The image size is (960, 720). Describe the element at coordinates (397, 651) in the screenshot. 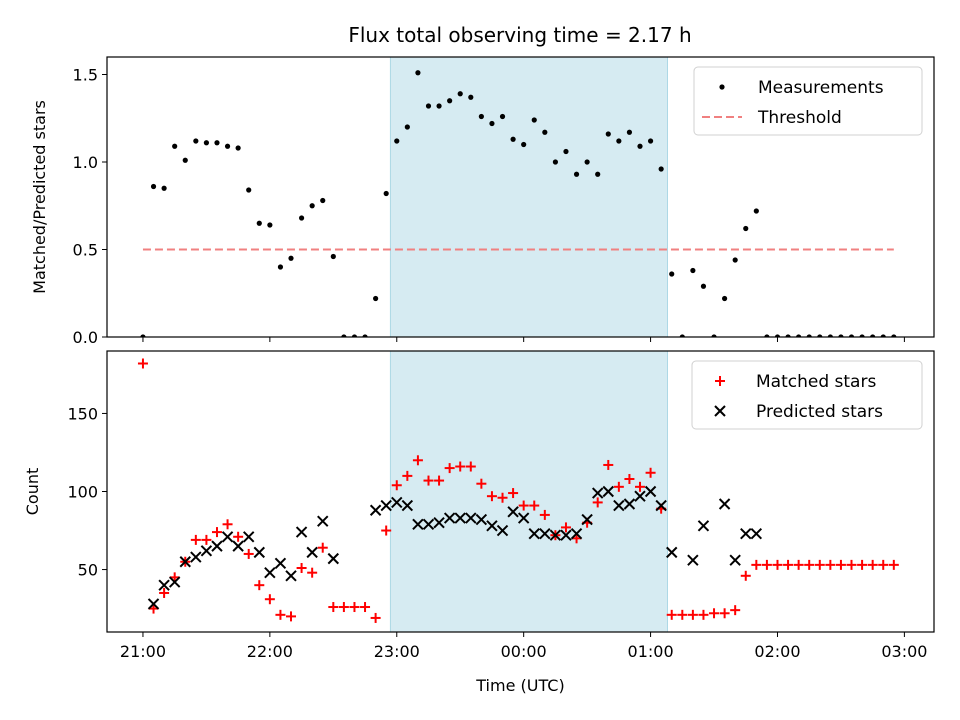

I see `x-tick-label: 23:00` at that location.